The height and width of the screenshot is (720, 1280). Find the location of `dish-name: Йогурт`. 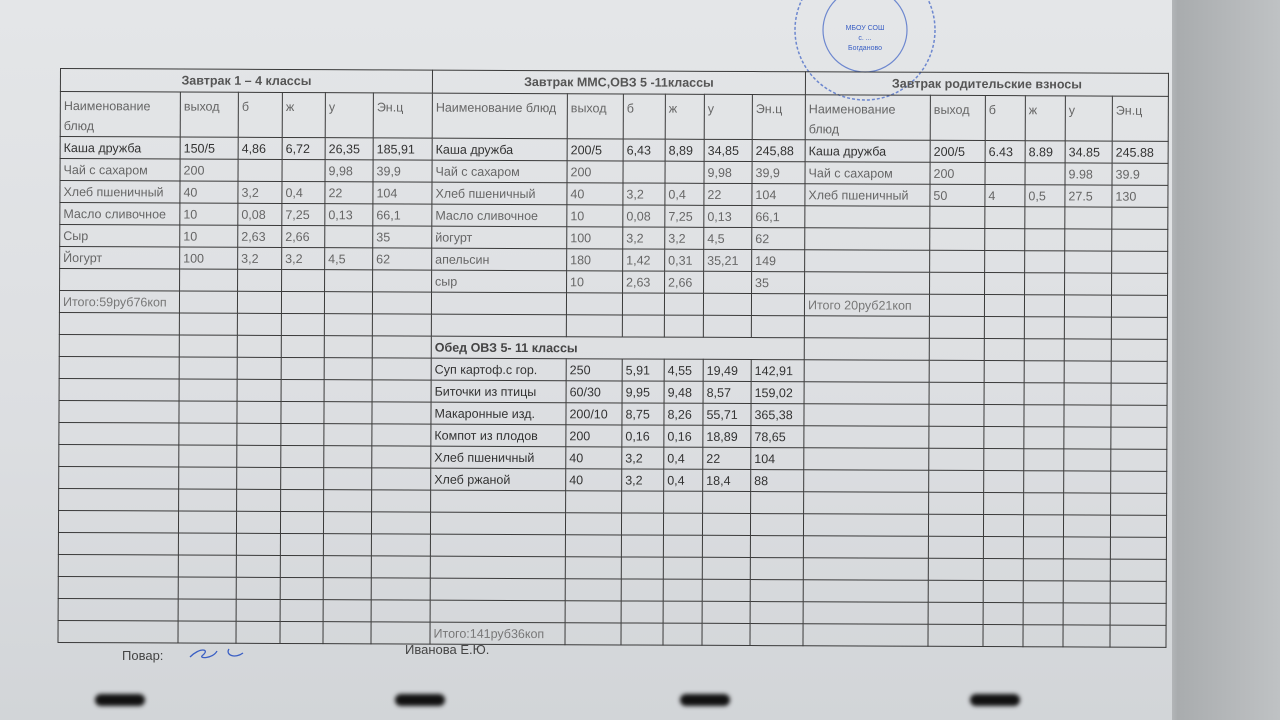

dish-name: Йогурт is located at coordinates (119, 258).